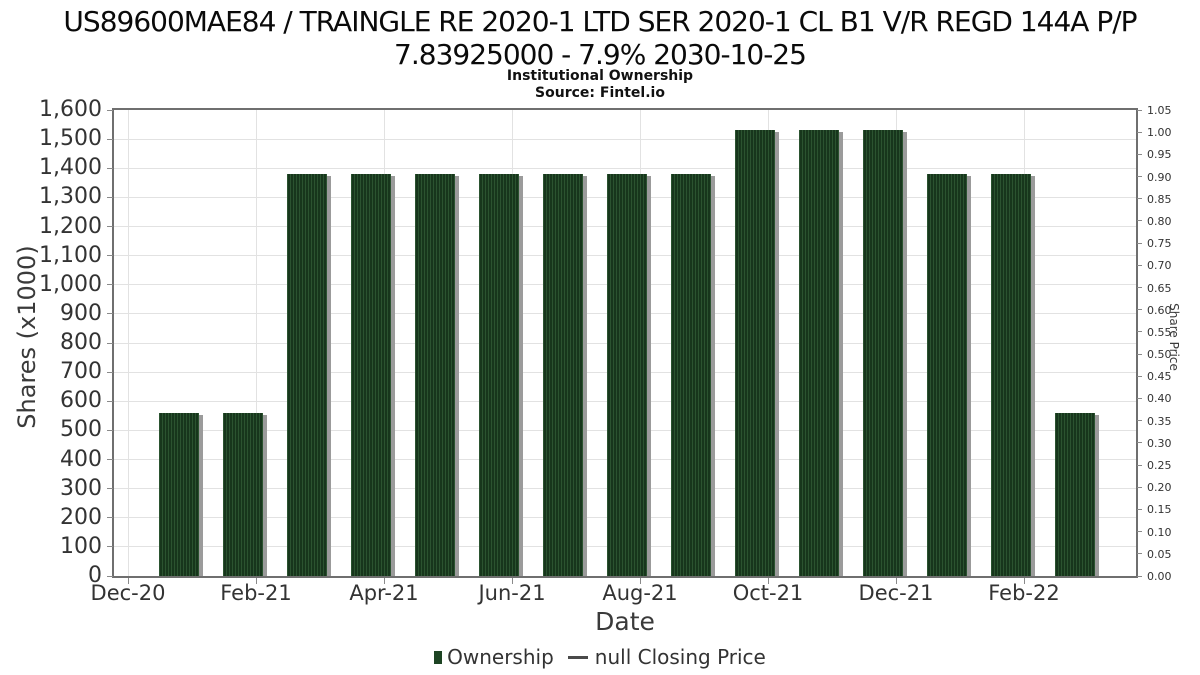 This screenshot has height=675, width=1200. What do you see at coordinates (1159, 443) in the screenshot?
I see `y-right-tick-label: 0.30` at bounding box center [1159, 443].